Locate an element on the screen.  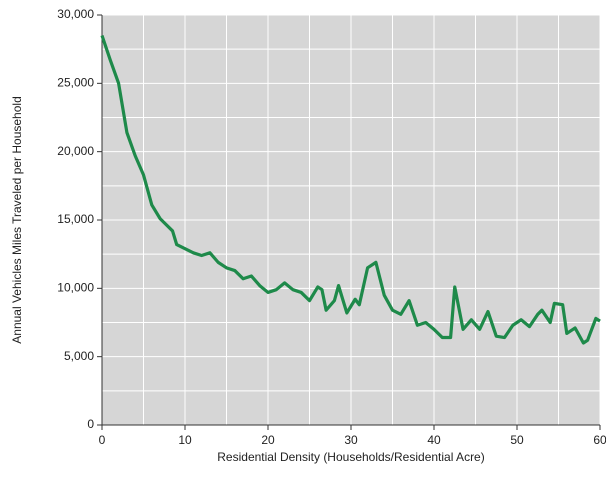
x-tick-label: 60 is located at coordinates (599, 440).